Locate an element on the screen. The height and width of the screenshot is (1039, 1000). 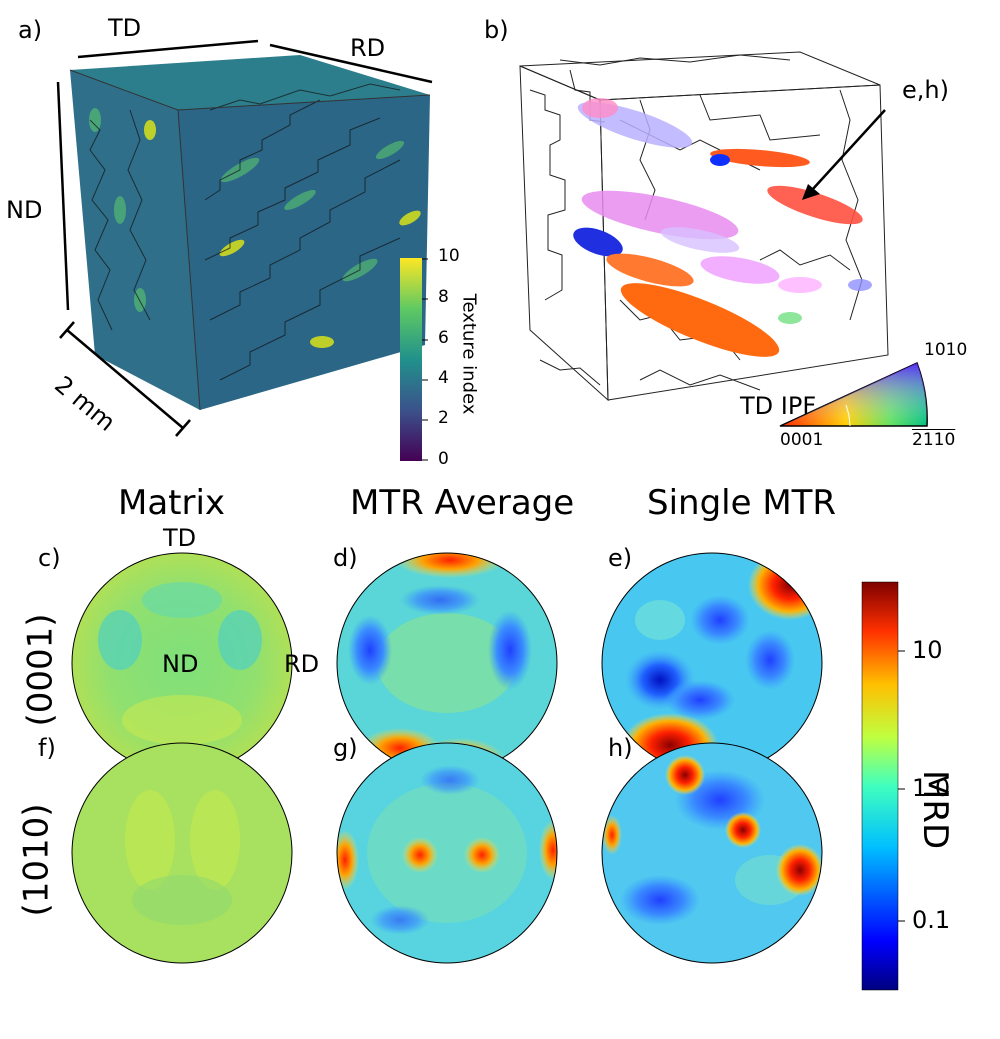
panel-h-label: h) is located at coordinates (620, 748).